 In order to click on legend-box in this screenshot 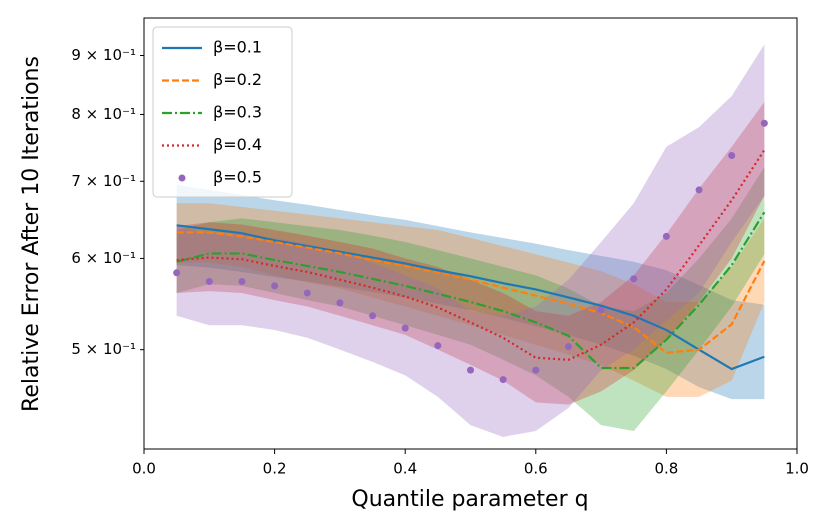, I will do `click(222, 112)`.